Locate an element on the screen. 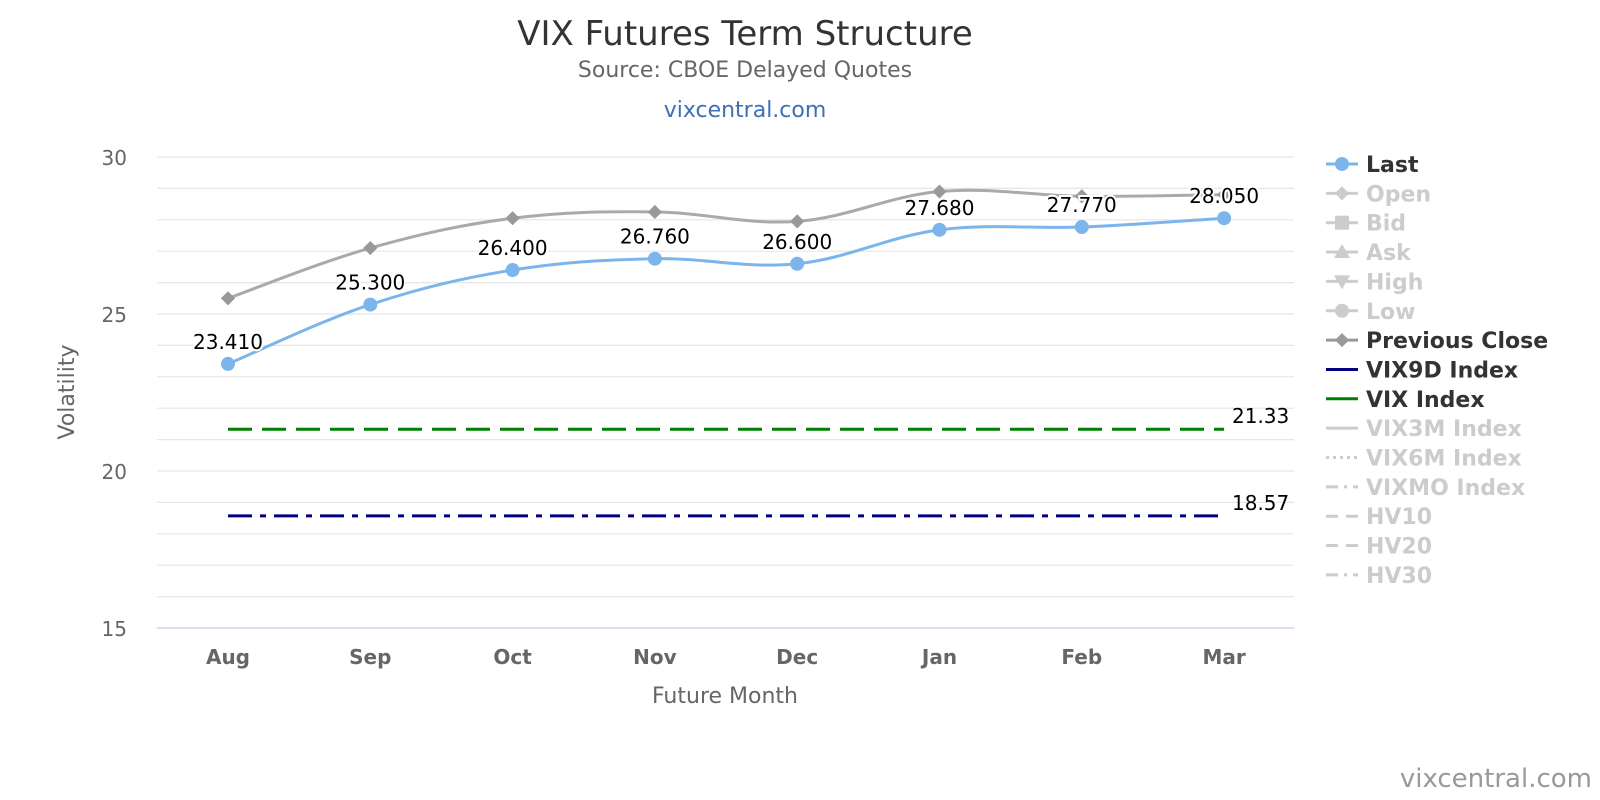  last-data-label: 25.300 is located at coordinates (370, 283).